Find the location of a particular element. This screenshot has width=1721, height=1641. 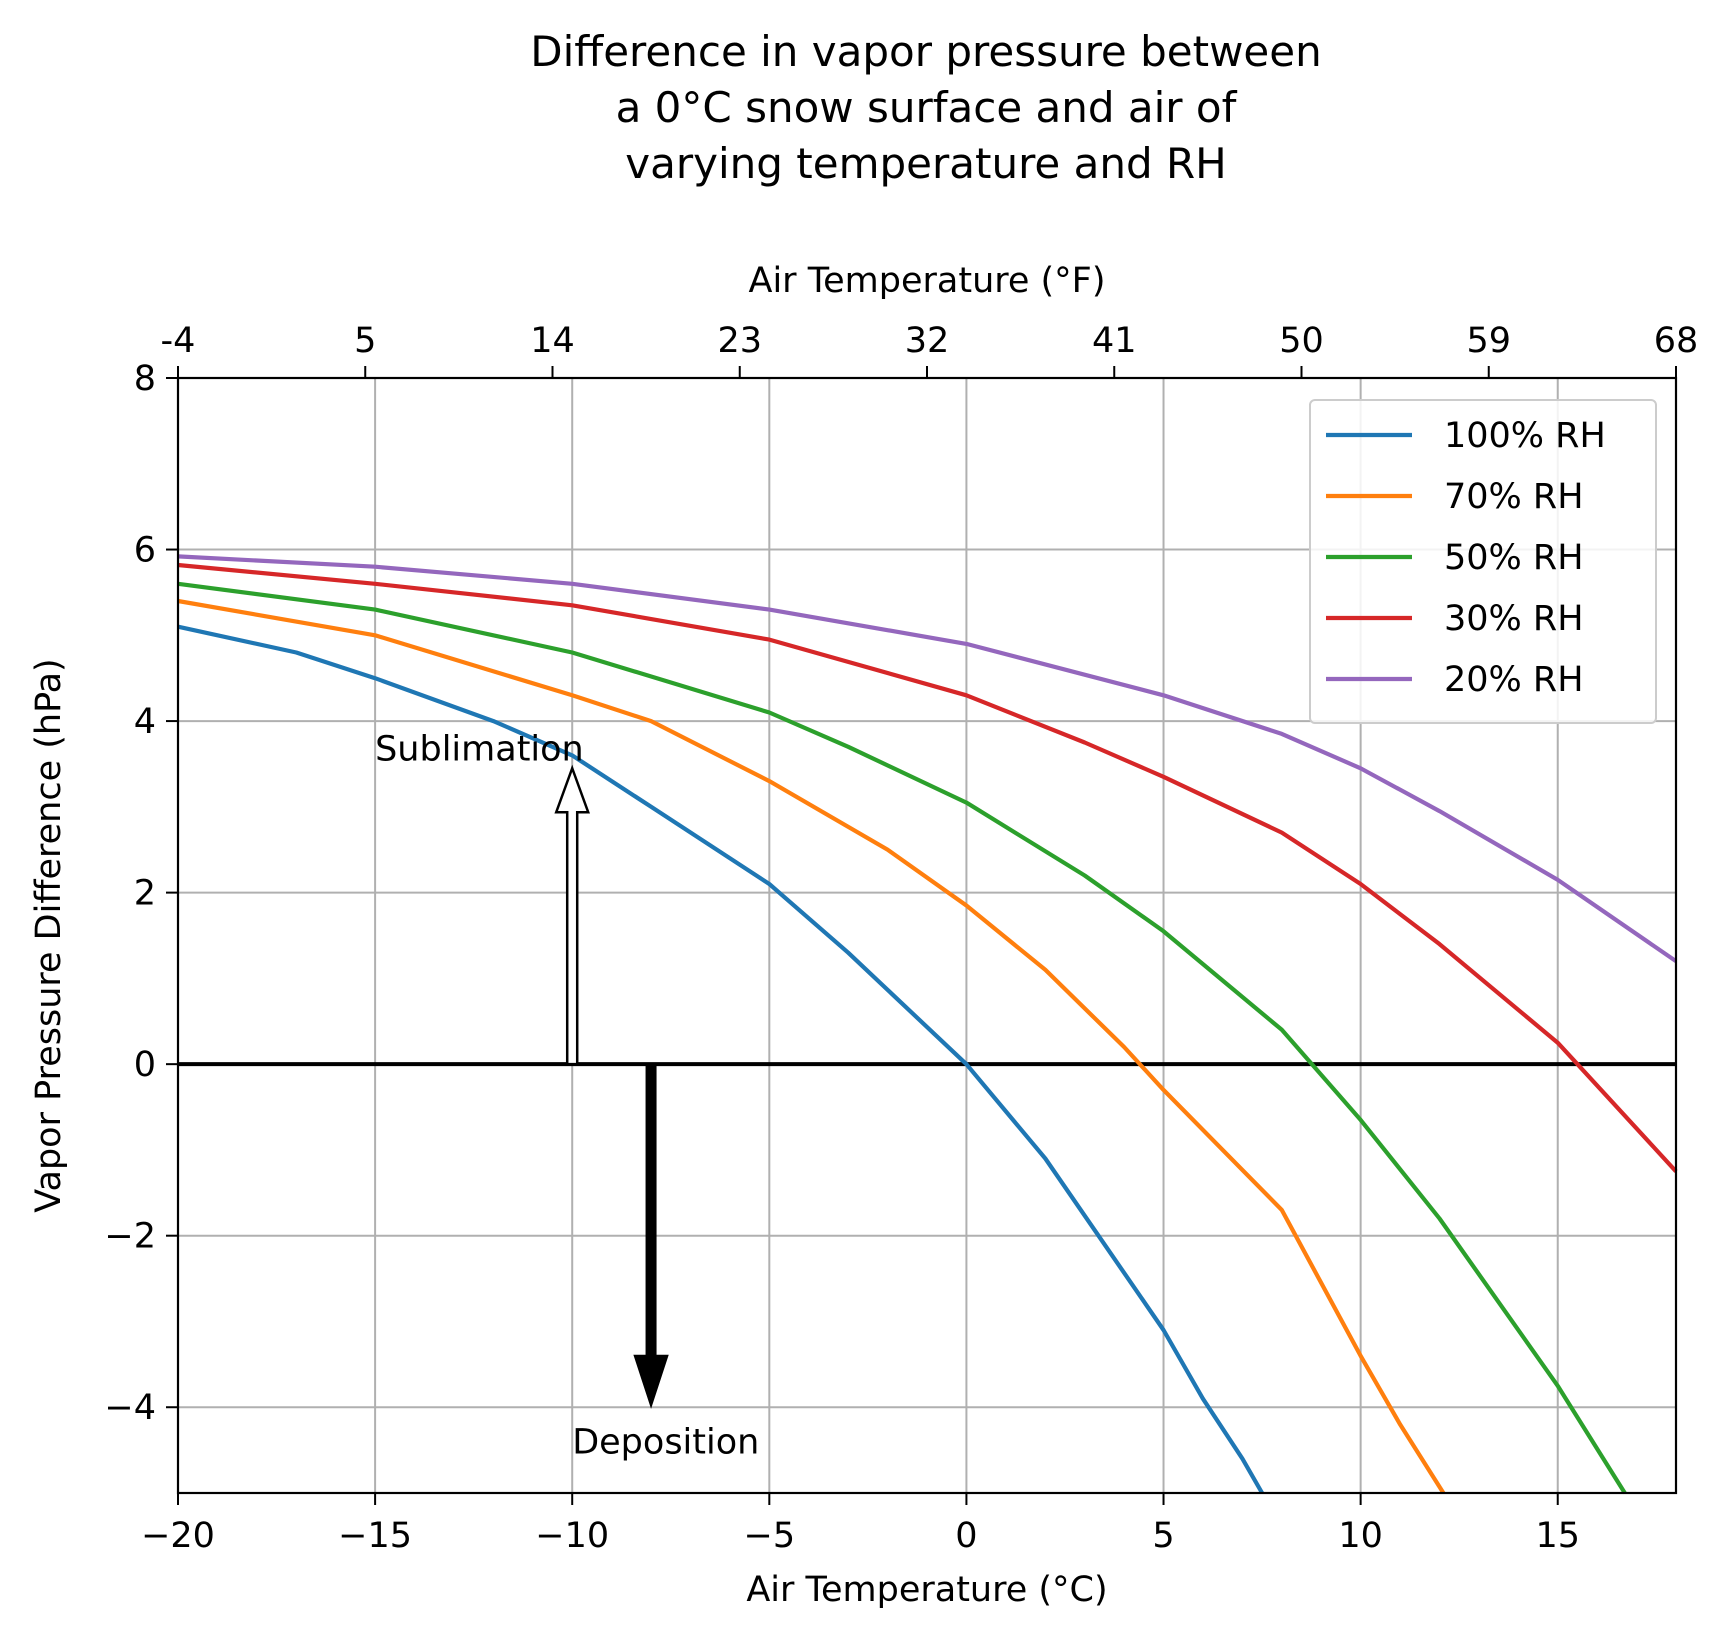

y-tick-label: 4 is located at coordinates (145, 722).